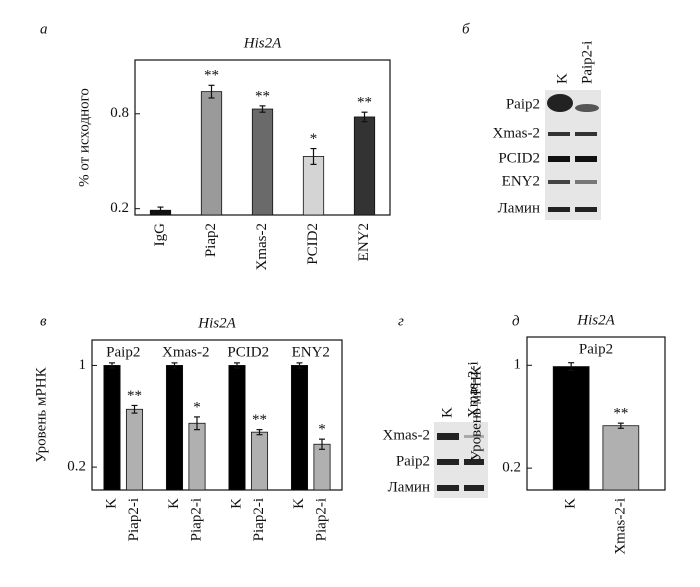 This screenshot has height=587, width=700. I want to click on y-tick-label: 0.8, so click(119, 113).